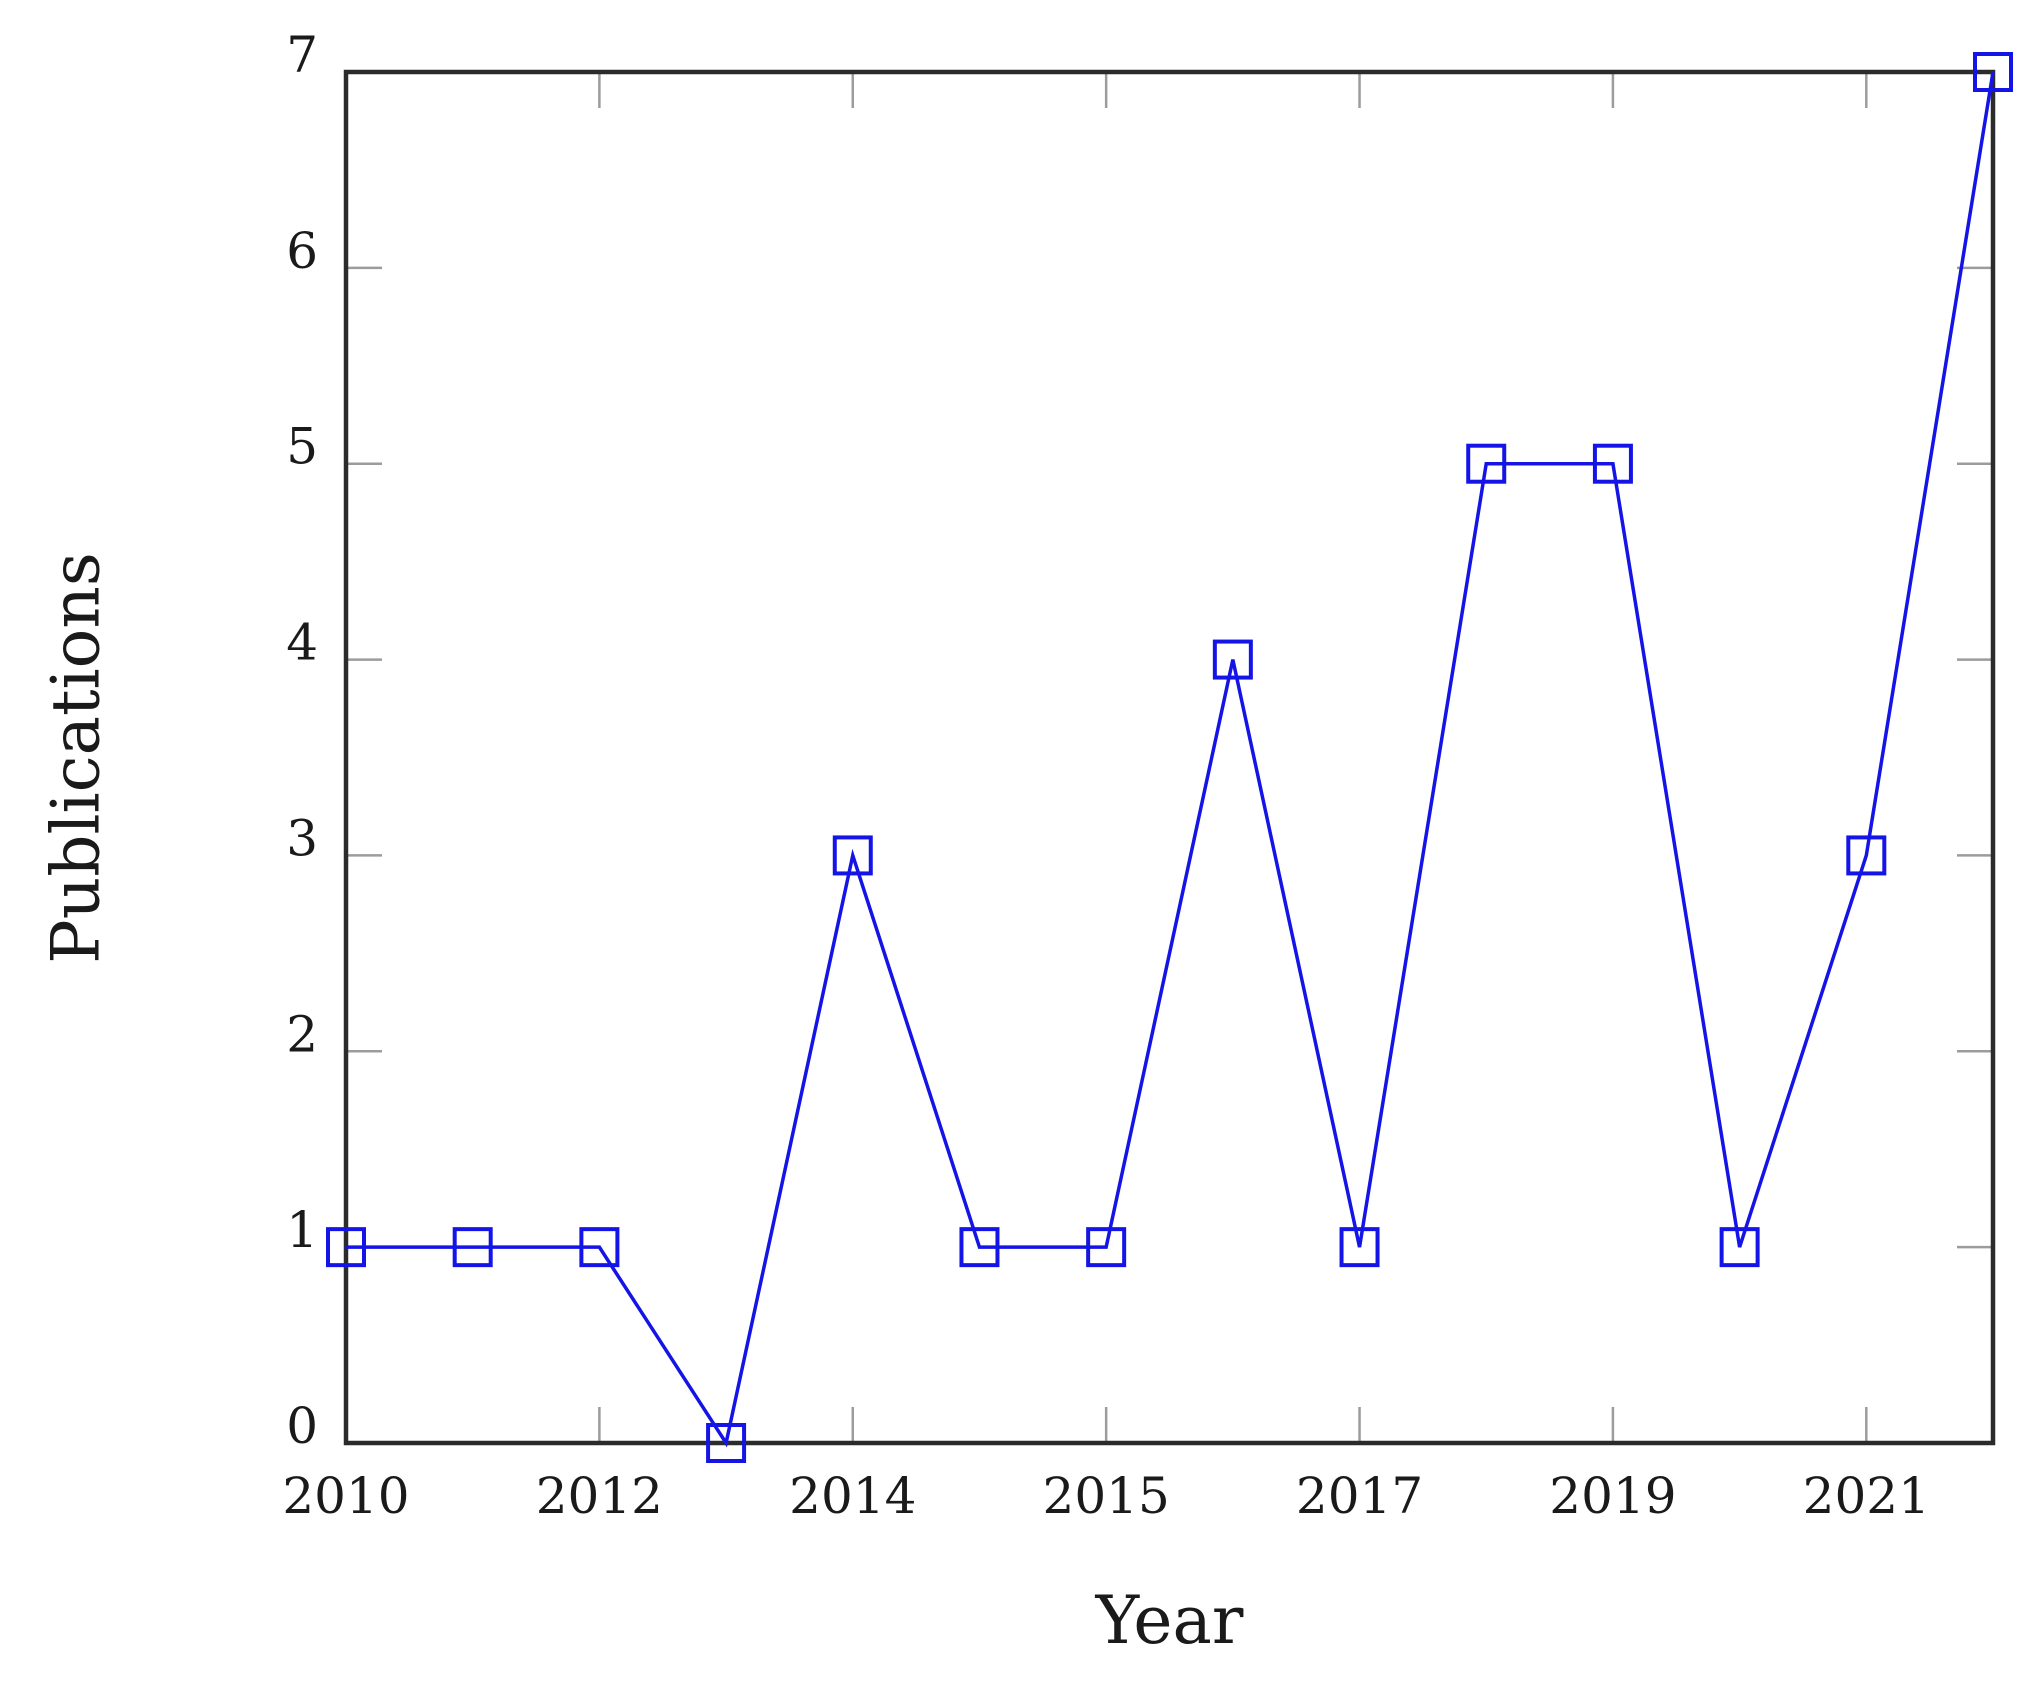 The height and width of the screenshot is (1689, 2025). Describe the element at coordinates (1359, 1496) in the screenshot. I see `x-tick-label: 2017` at that location.